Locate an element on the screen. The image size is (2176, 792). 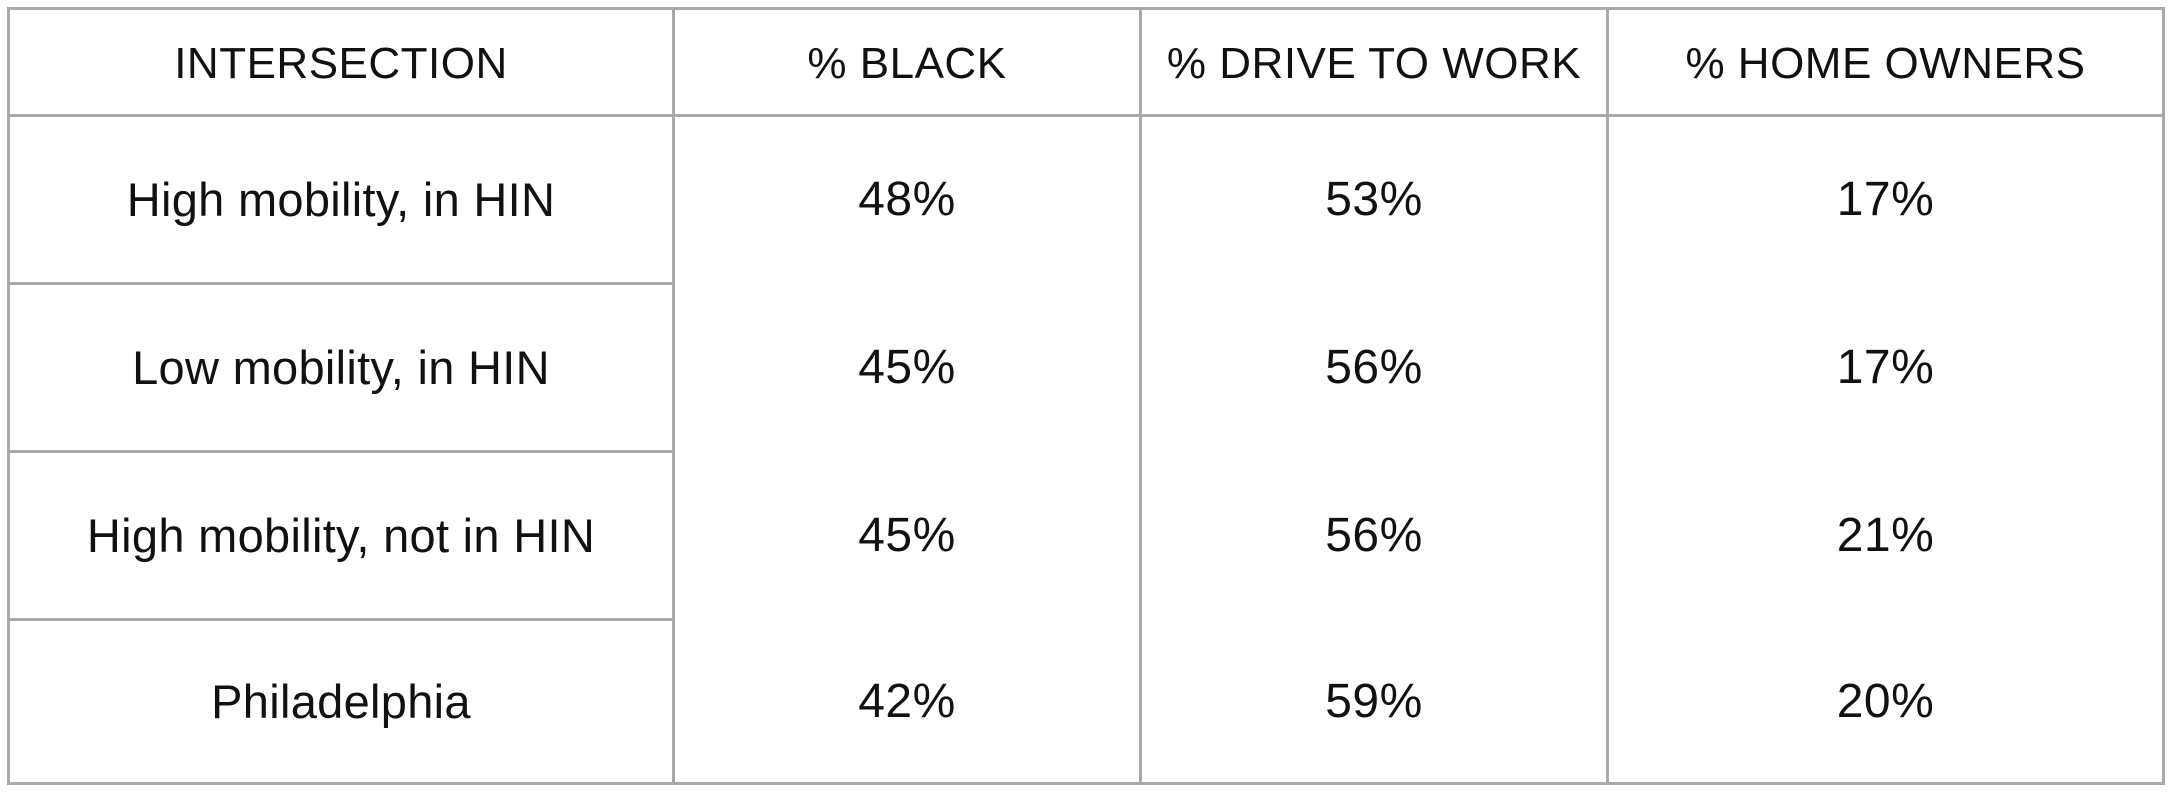
cell-pct-black: 48% is located at coordinates (907, 199).